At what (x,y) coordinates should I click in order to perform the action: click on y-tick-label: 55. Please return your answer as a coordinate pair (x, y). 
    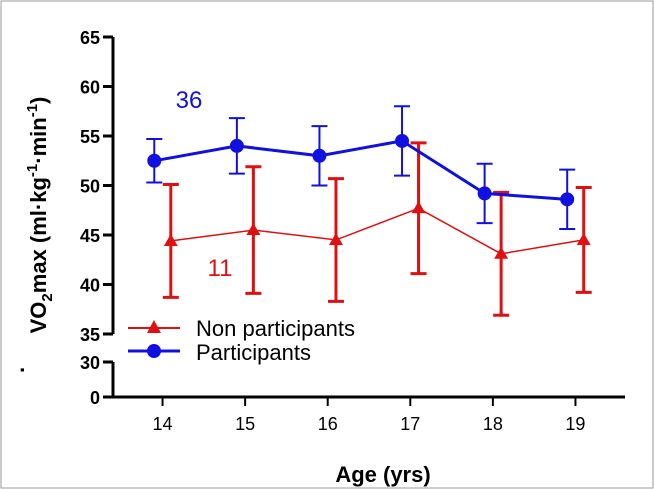
    Looking at the image, I should click on (90, 137).